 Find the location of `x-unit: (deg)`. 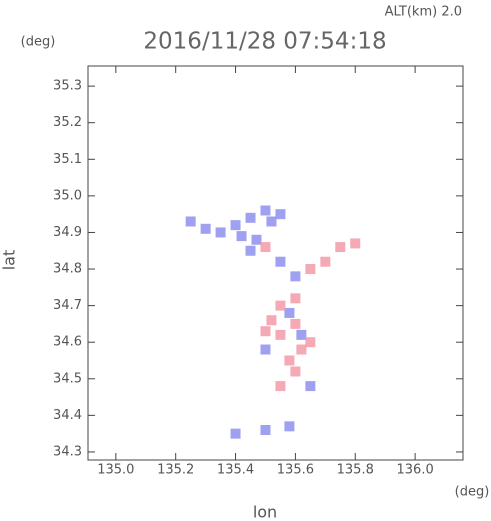

x-unit: (deg) is located at coordinates (472, 492).